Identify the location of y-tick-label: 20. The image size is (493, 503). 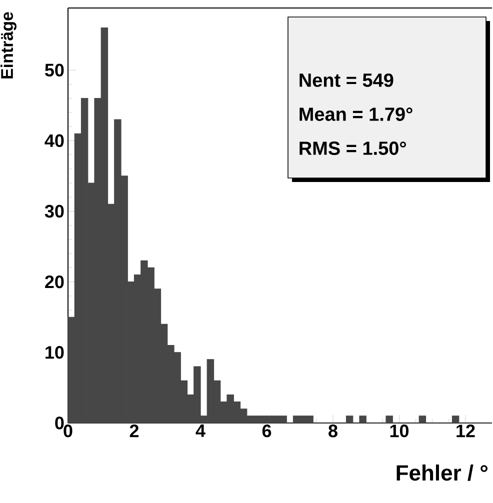
(54, 281).